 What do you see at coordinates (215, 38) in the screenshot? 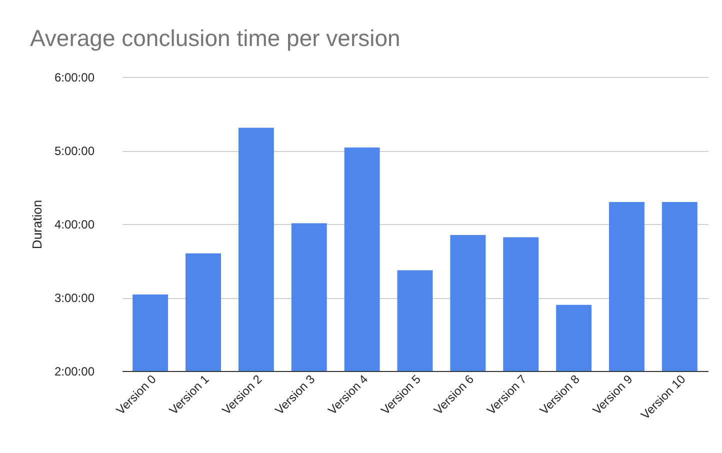
I see `chart-title: Average conclusion time per version` at bounding box center [215, 38].